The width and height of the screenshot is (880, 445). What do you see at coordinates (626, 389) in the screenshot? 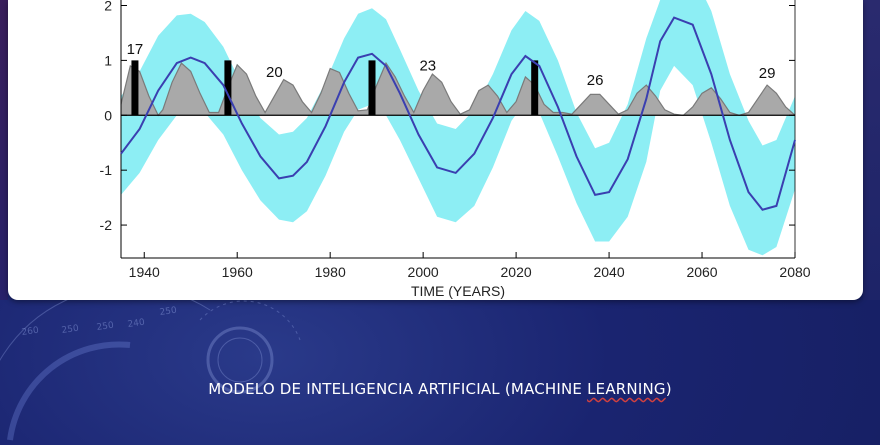
I see `caption-spellcheck-word: LEARNING` at bounding box center [626, 389].